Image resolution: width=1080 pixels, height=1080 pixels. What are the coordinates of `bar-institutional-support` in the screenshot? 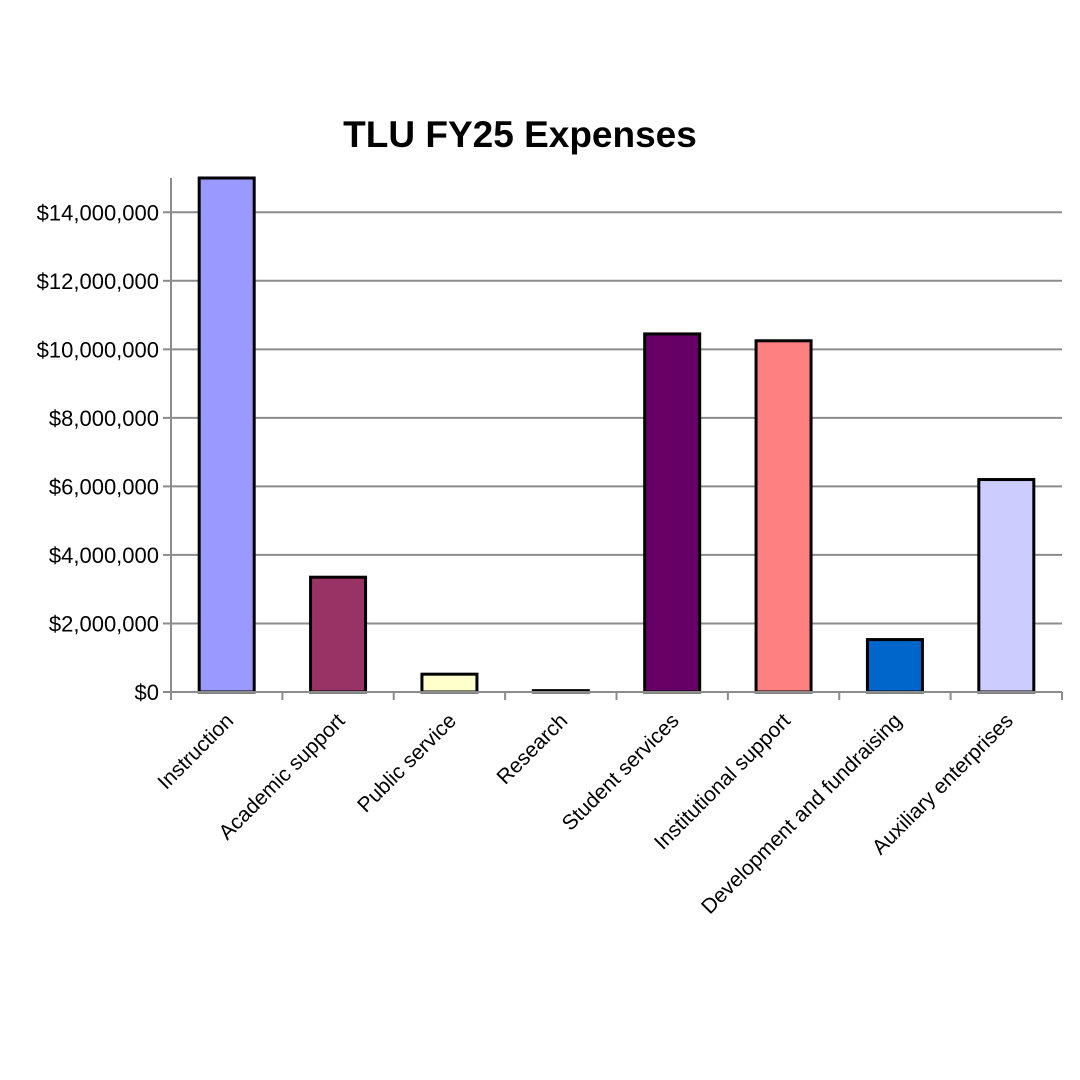 It's located at (783, 516).